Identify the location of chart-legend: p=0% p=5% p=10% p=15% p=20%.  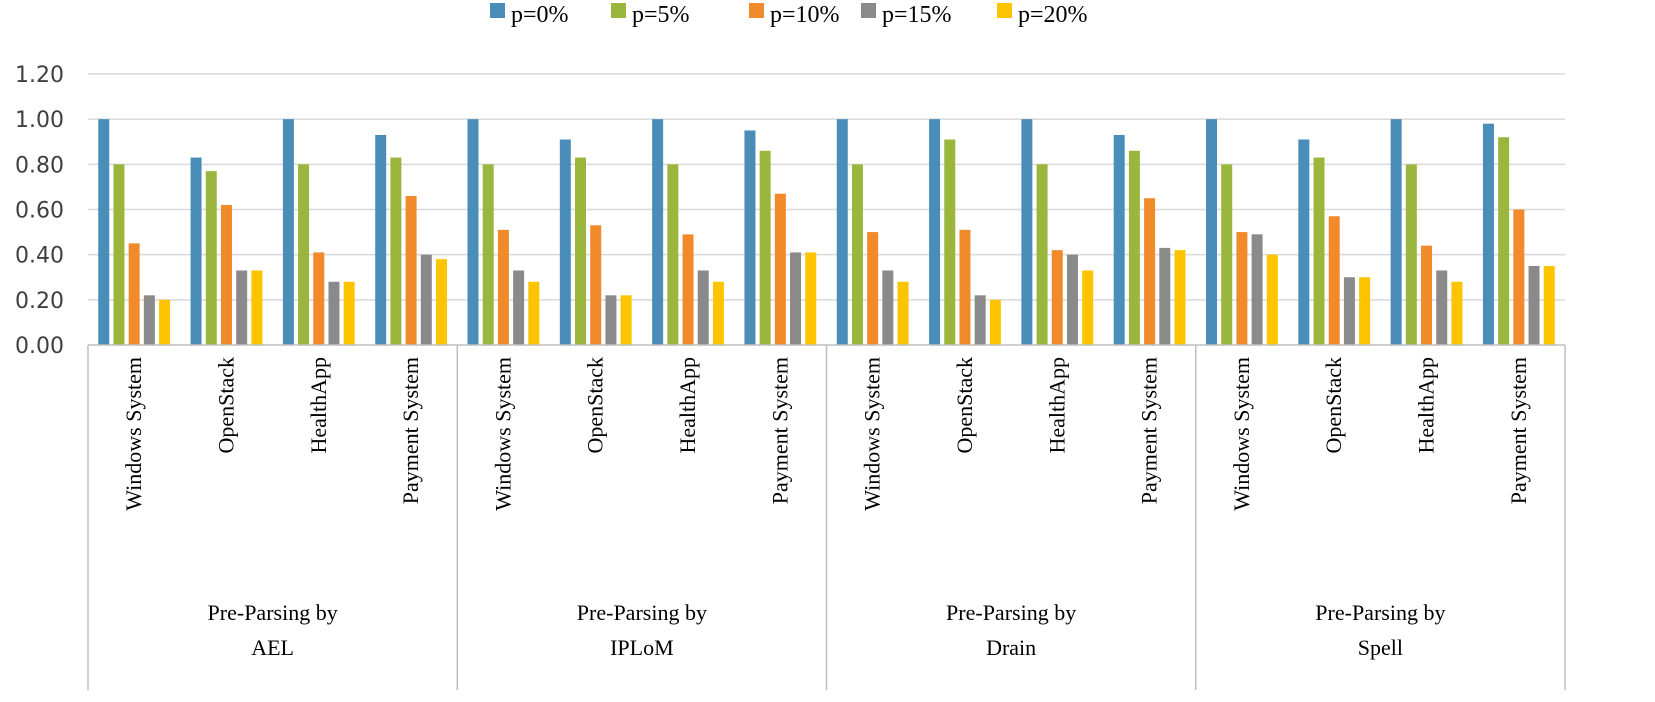
(789, 15).